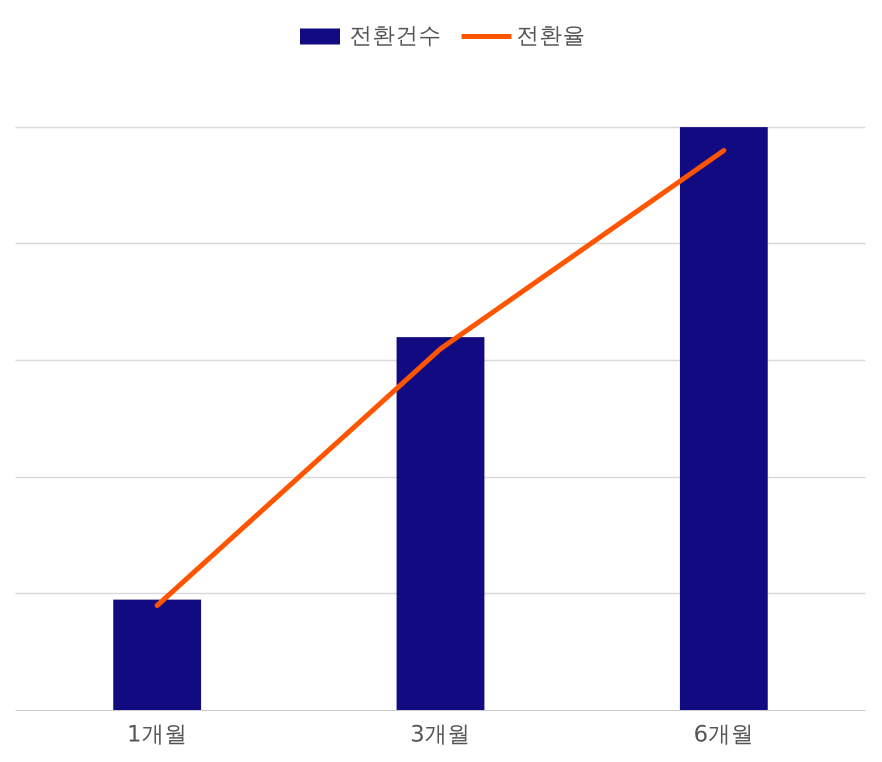 Image resolution: width=882 pixels, height=762 pixels. Describe the element at coordinates (551, 36) in the screenshot. I see `legend-label: 전환율` at that location.